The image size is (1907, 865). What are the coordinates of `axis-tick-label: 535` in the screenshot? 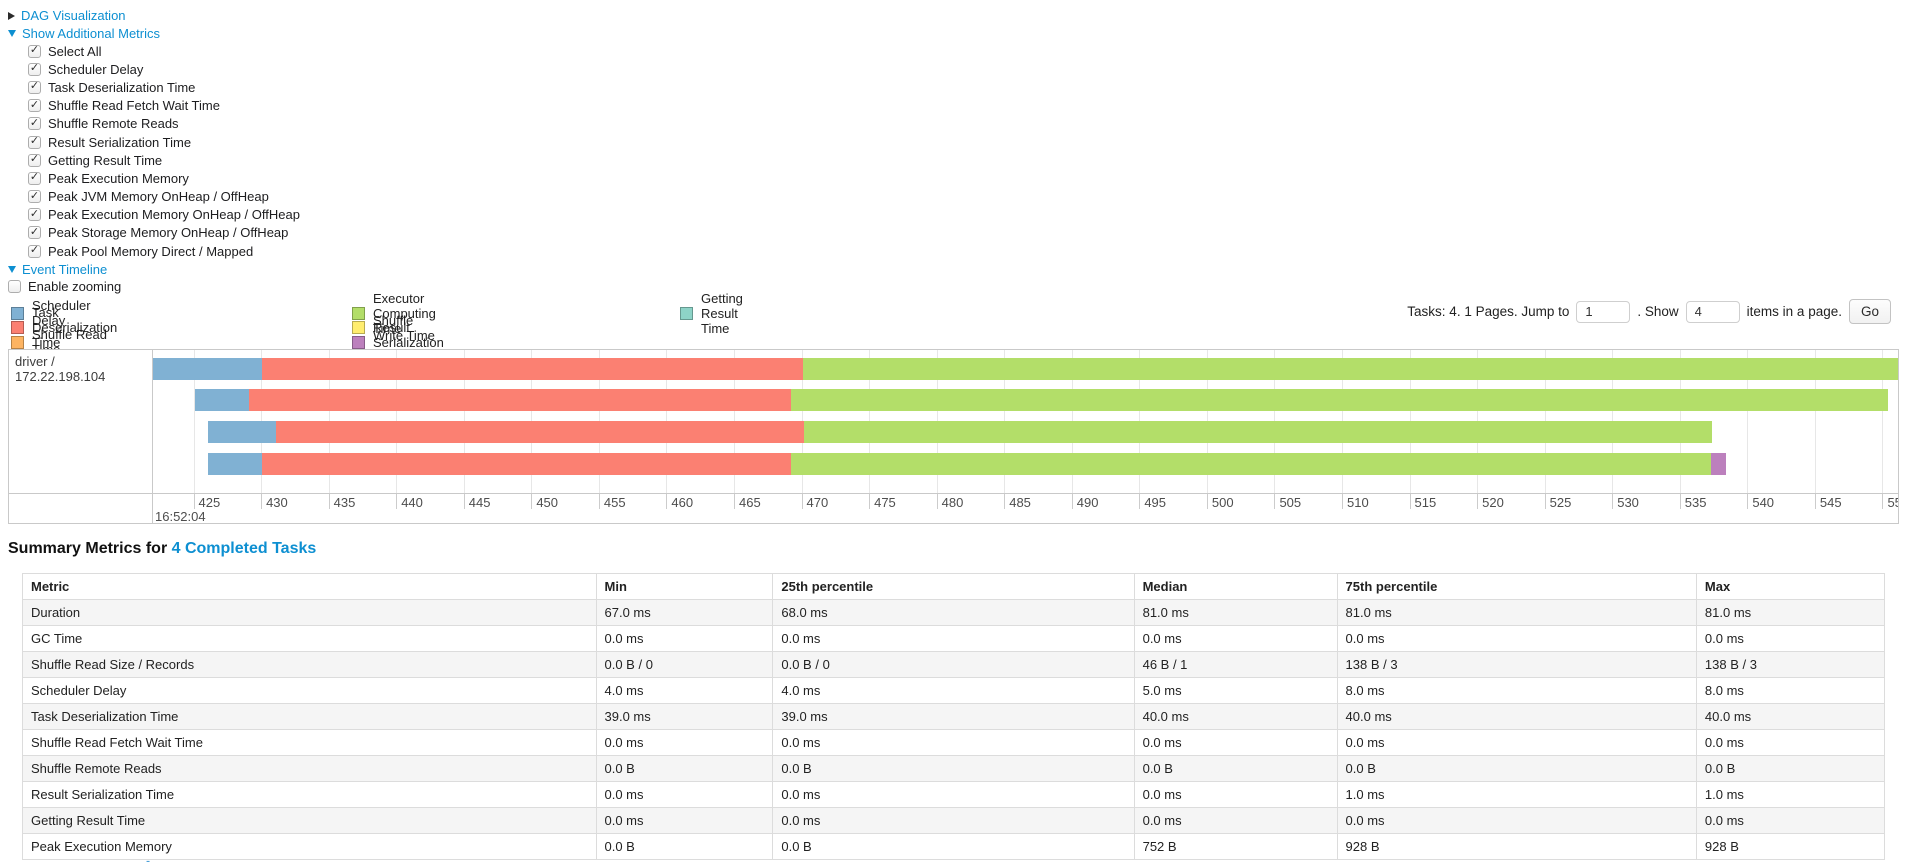 It's located at (1695, 502).